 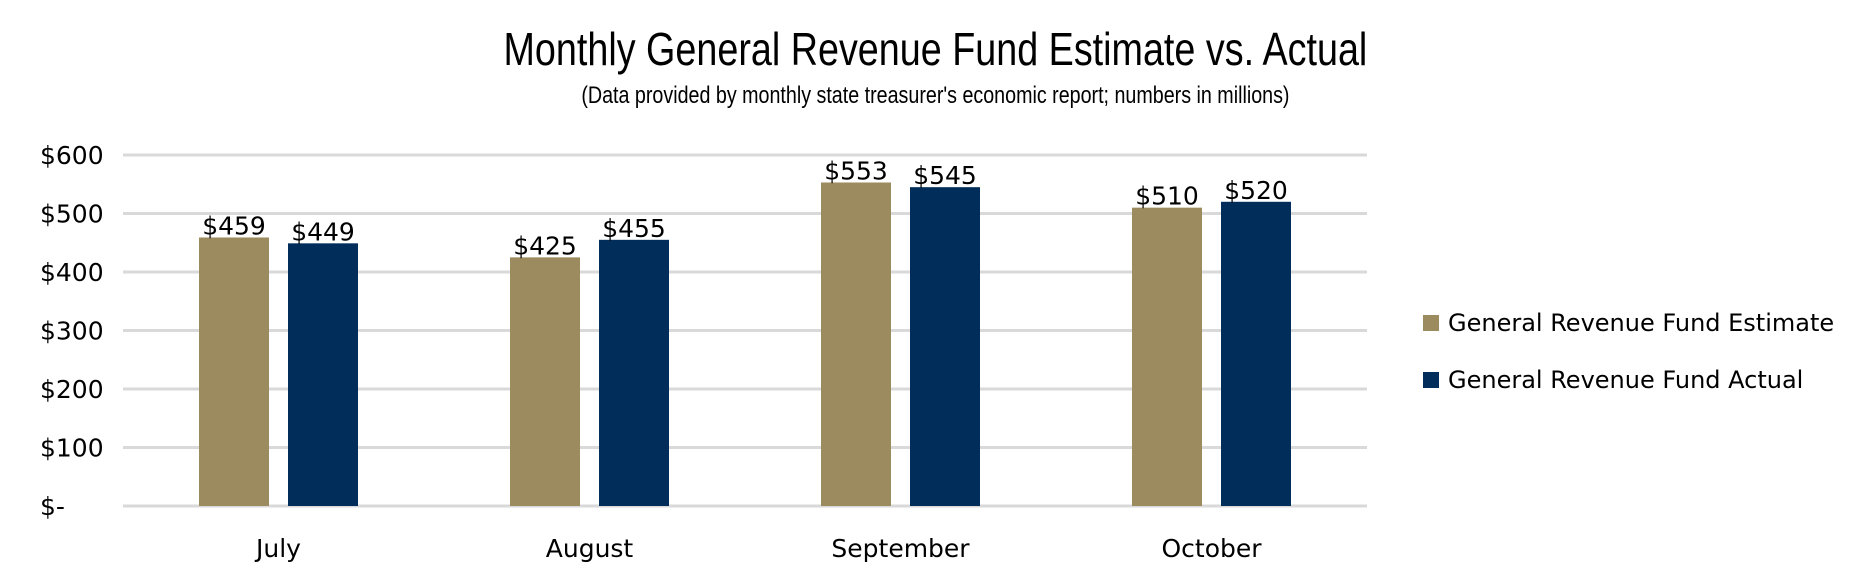 I want to click on data-label: $449, so click(x=323, y=231).